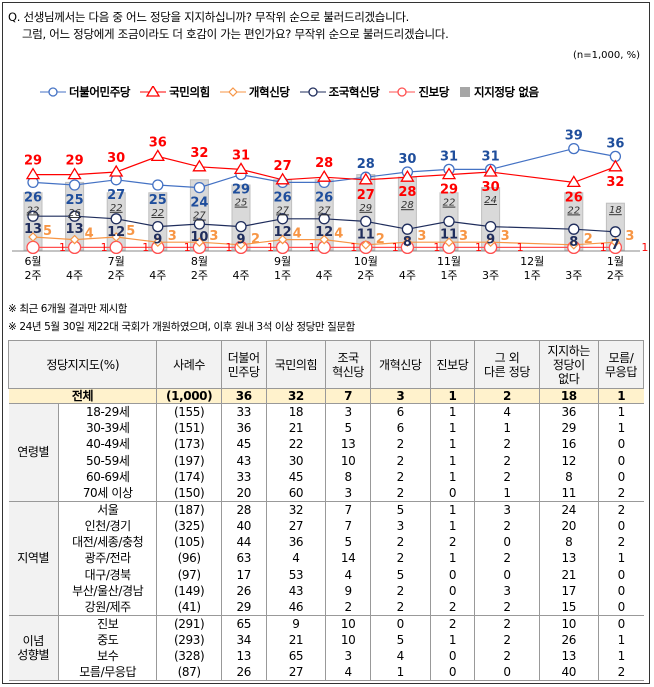  I want to click on data-label: 12, so click(324, 232).